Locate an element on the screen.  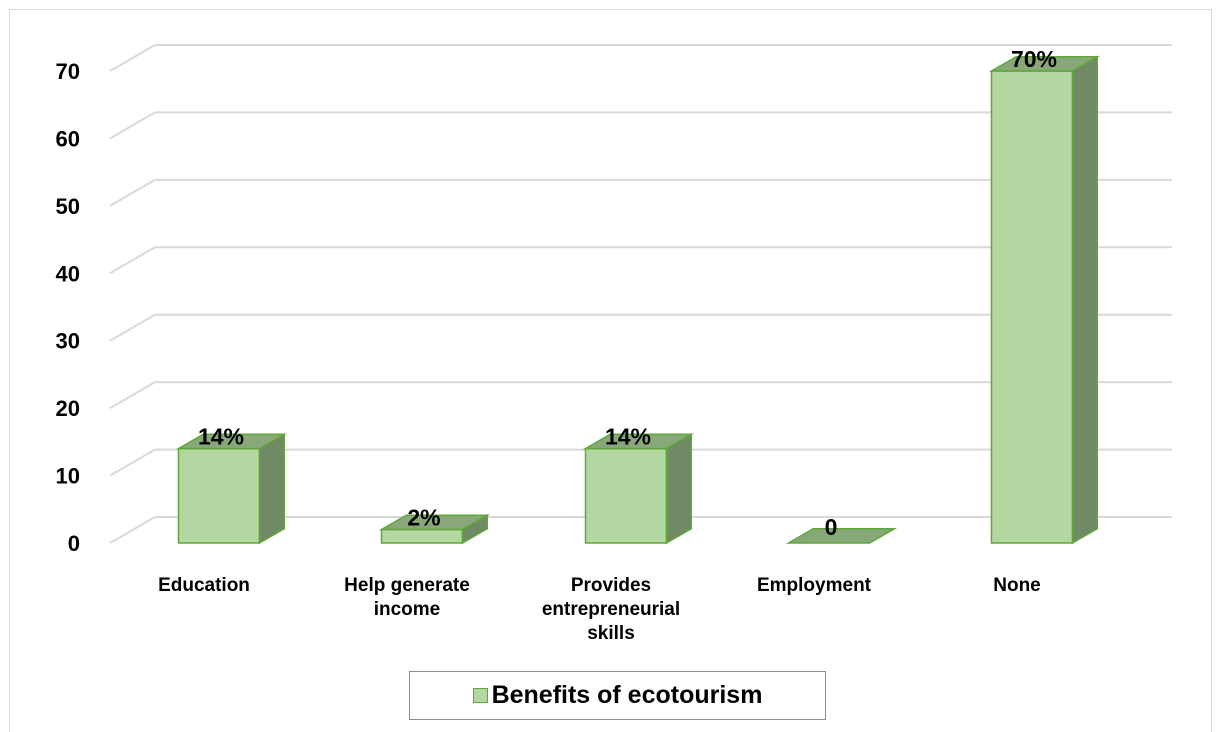
bar-employment is located at coordinates (841, 535).